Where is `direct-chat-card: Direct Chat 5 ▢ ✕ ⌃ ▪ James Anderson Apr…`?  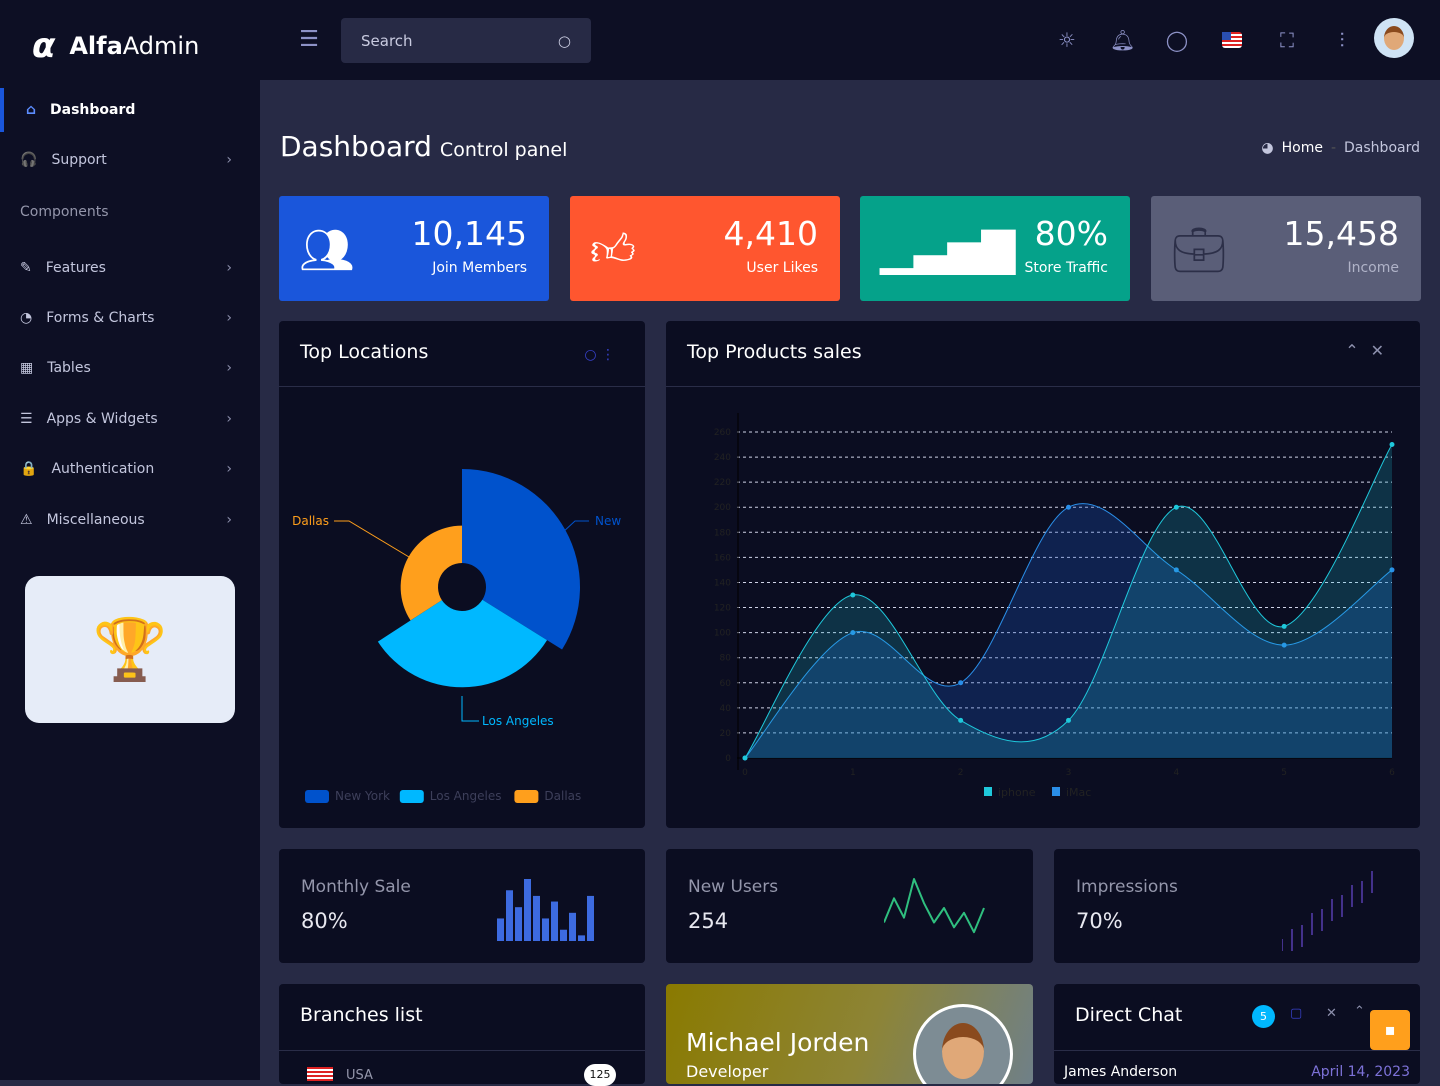
direct-chat-card: Direct Chat 5 ▢ ✕ ⌃ ▪ James Anderson Apr… is located at coordinates (1237, 1034).